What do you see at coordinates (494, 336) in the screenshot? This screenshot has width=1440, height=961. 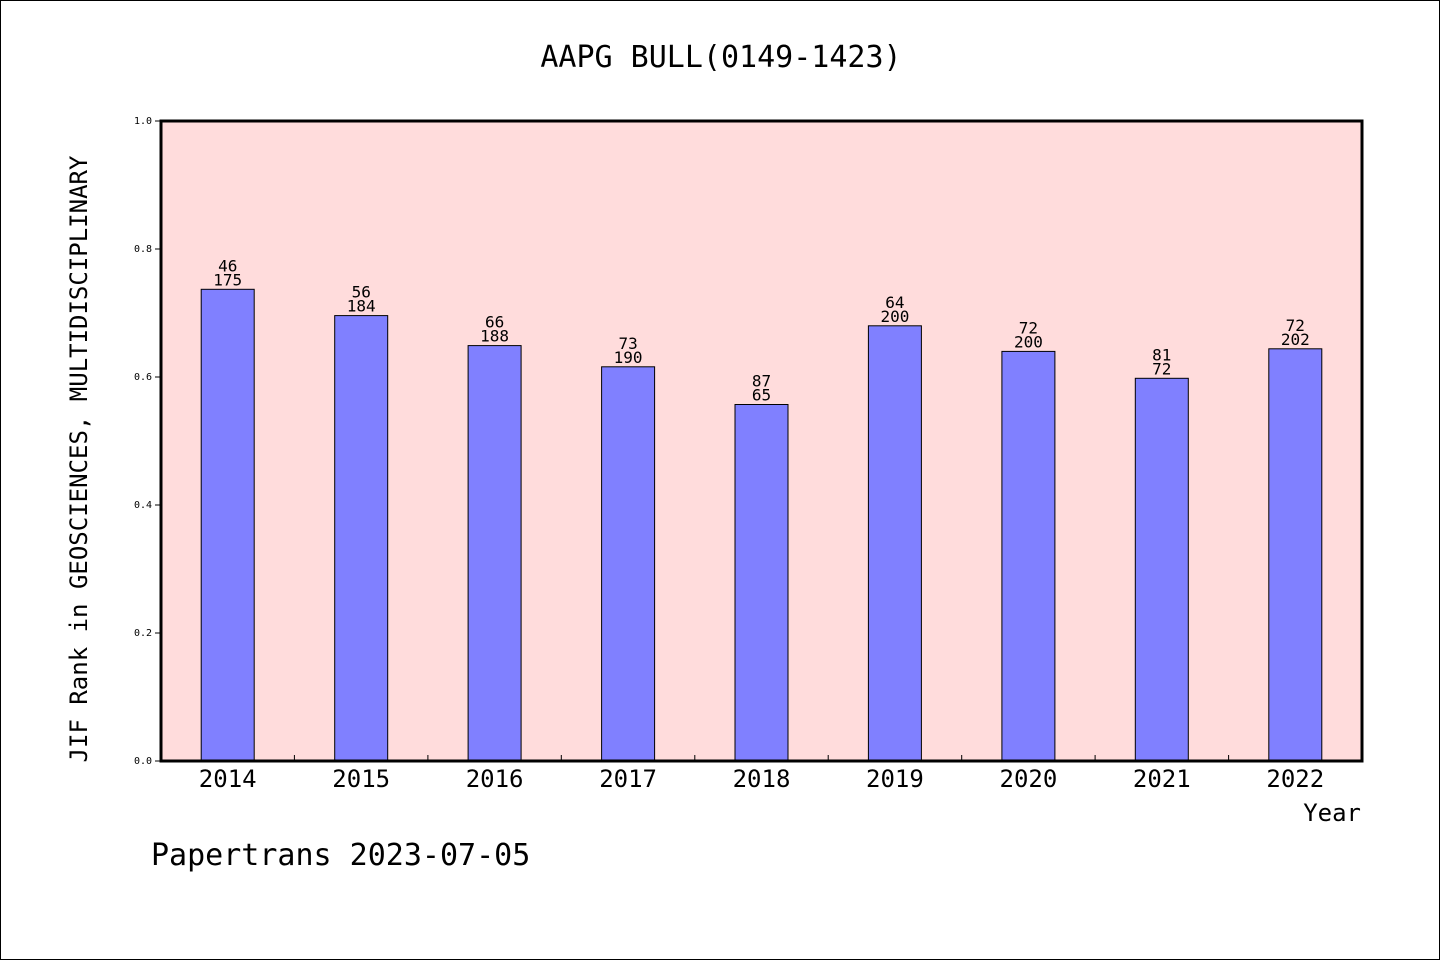 I see `bar-total-label: 188` at bounding box center [494, 336].